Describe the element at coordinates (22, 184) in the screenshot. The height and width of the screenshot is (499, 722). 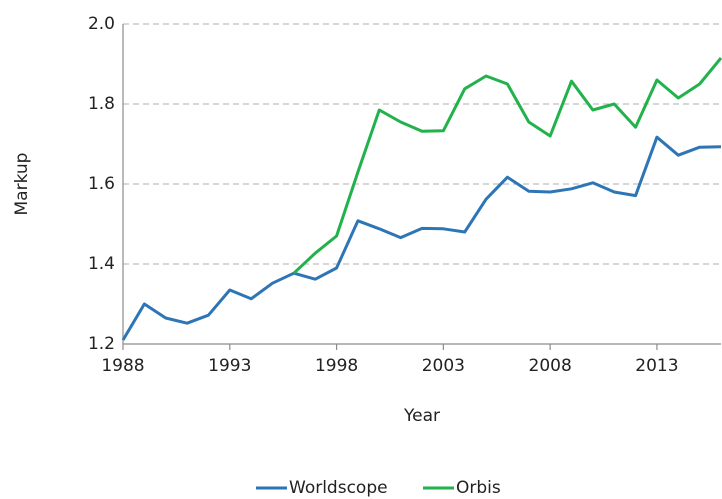
I see `y-axis-title: Markup` at that location.